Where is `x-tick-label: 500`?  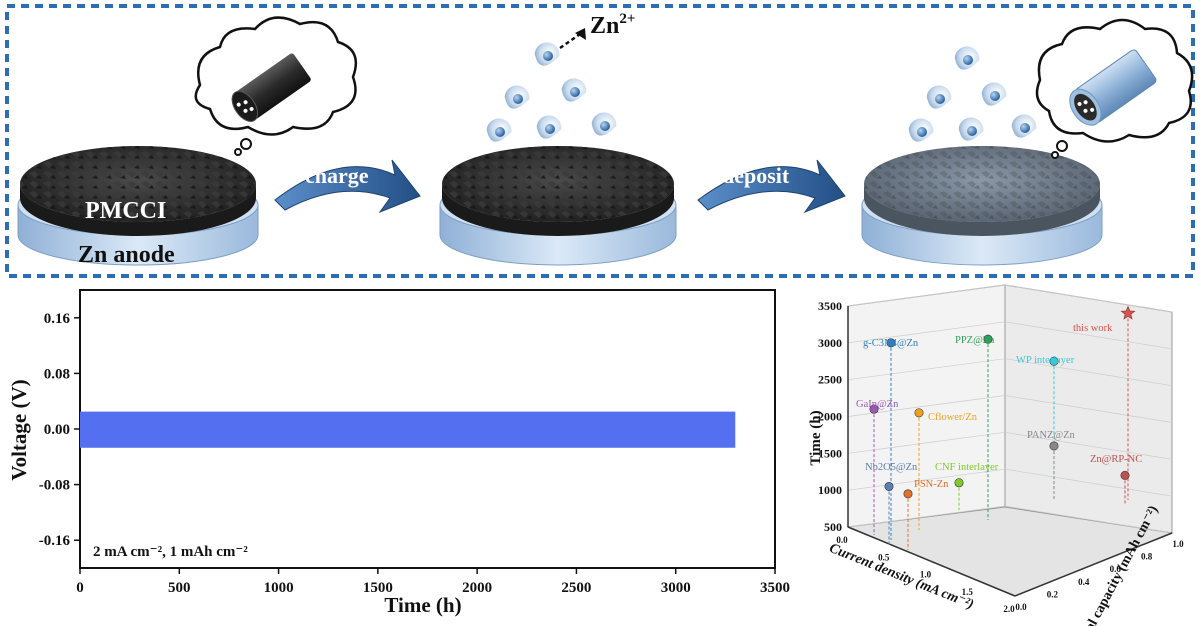 x-tick-label: 500 is located at coordinates (179, 588).